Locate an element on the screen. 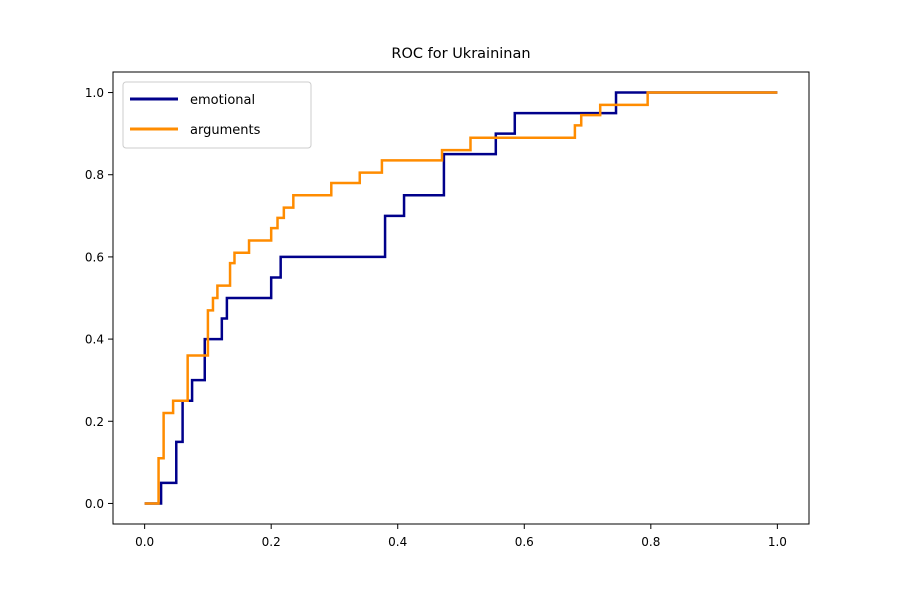 This screenshot has width=900, height=600. y-axis: 0.0 0.2 0.4 0.6 0.8 1.0 is located at coordinates (99, 298).